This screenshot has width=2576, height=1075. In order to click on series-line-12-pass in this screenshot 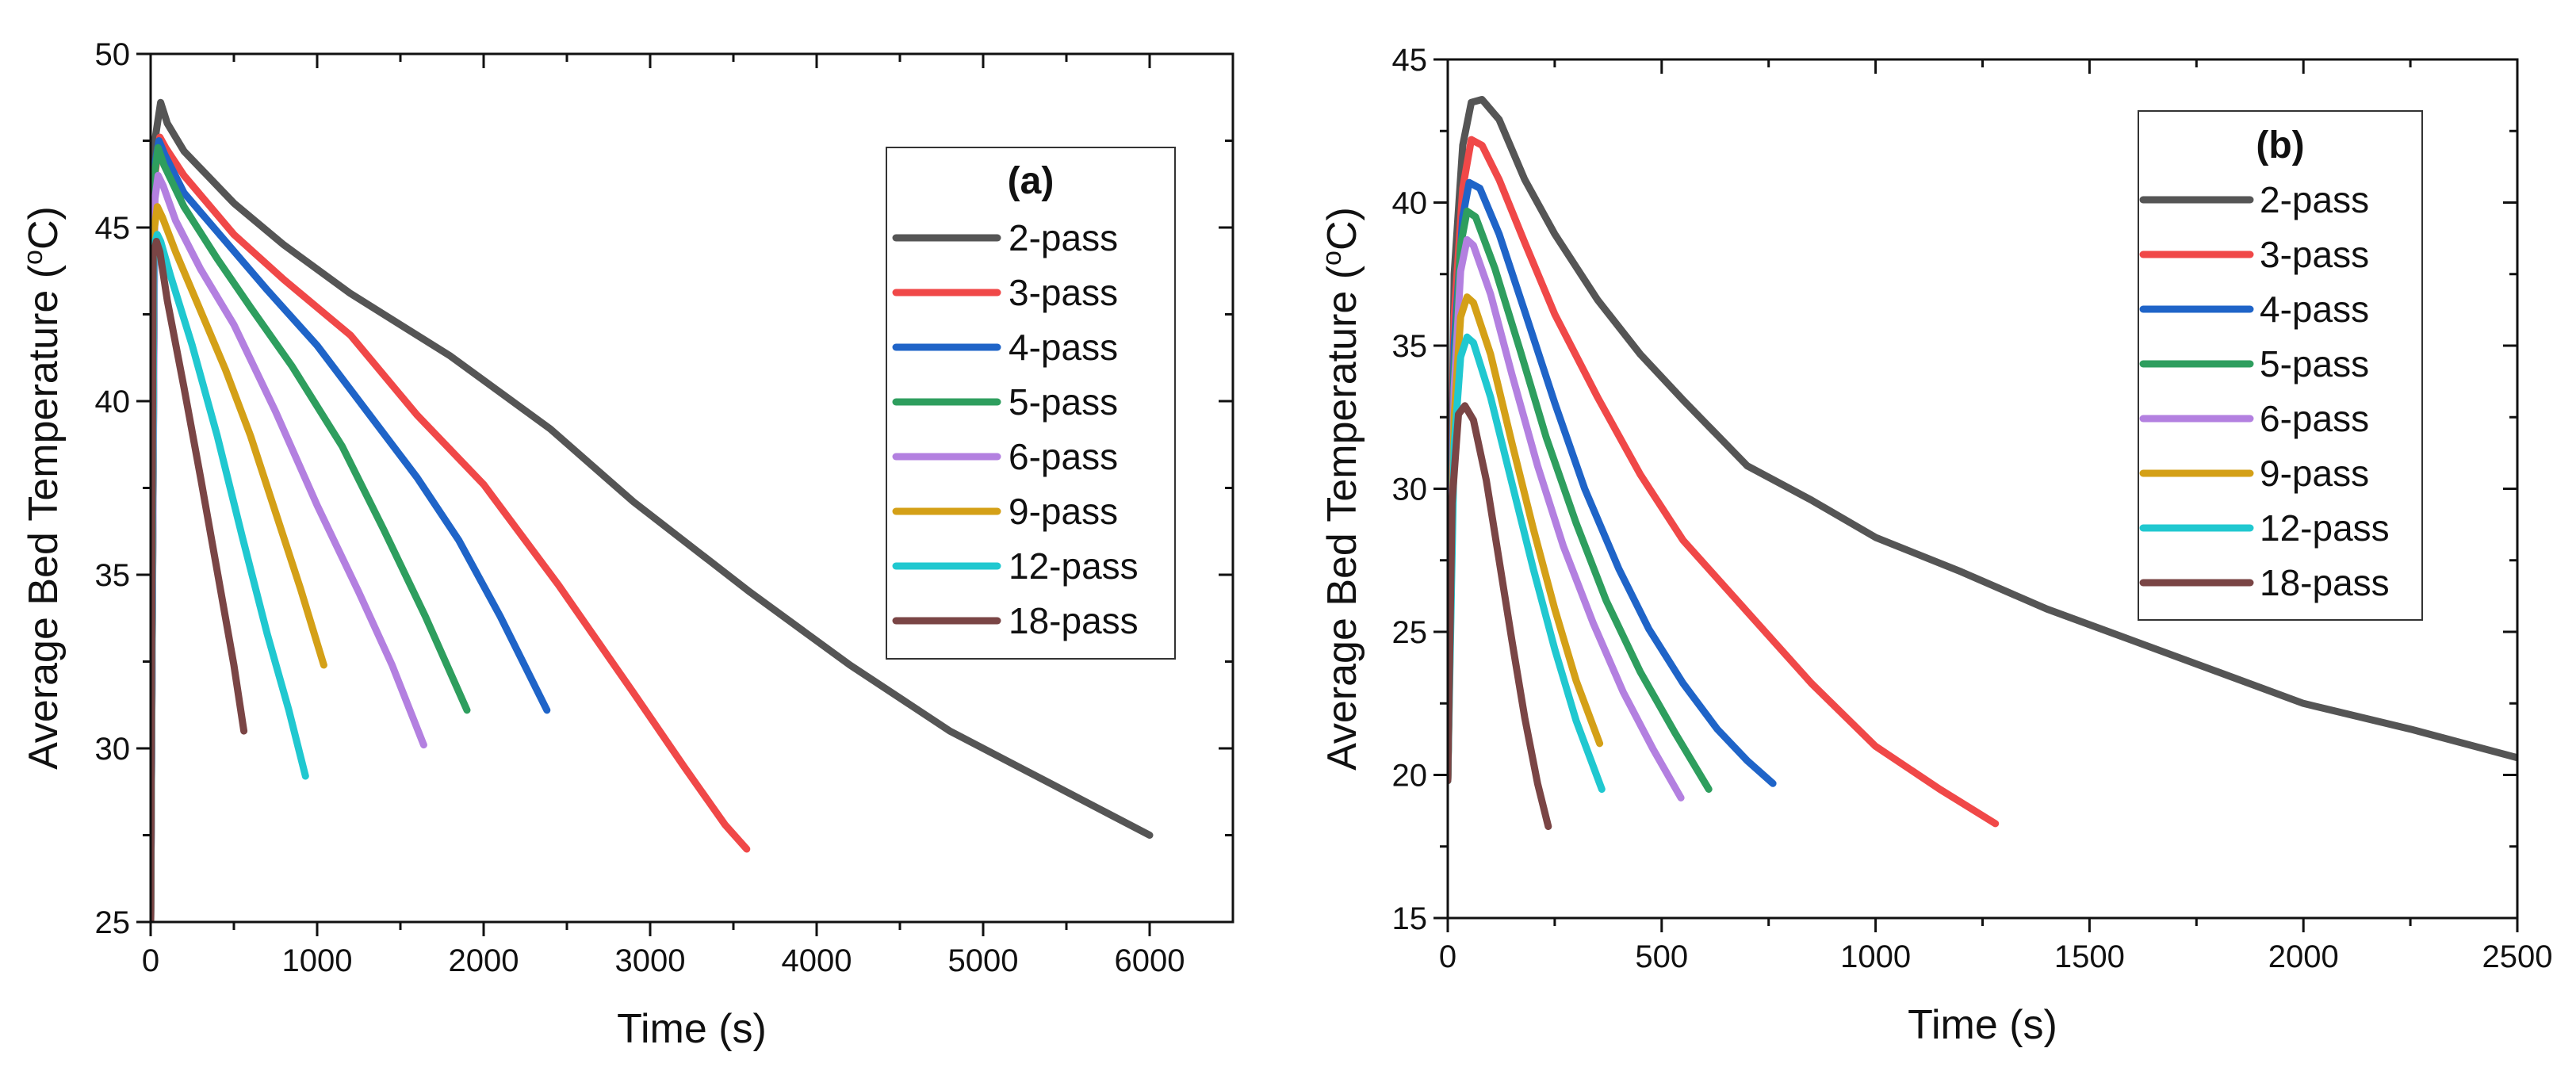, I will do `click(1527, 563)`.